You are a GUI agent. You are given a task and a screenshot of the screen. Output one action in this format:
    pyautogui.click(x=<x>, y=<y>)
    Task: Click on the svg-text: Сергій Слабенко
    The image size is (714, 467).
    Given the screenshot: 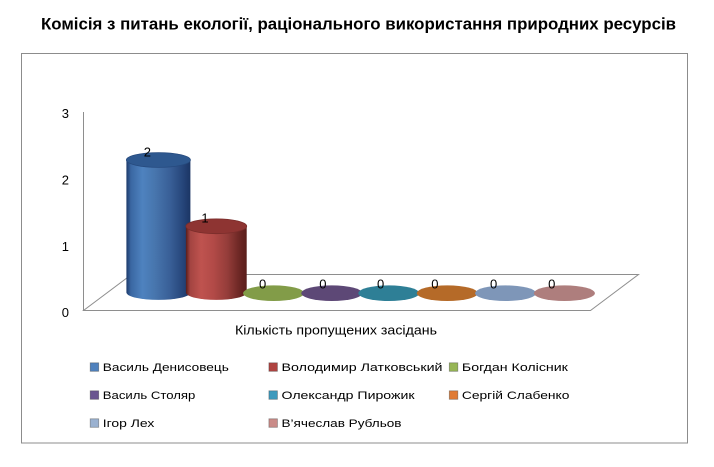 What is the action you would take?
    pyautogui.click(x=516, y=396)
    